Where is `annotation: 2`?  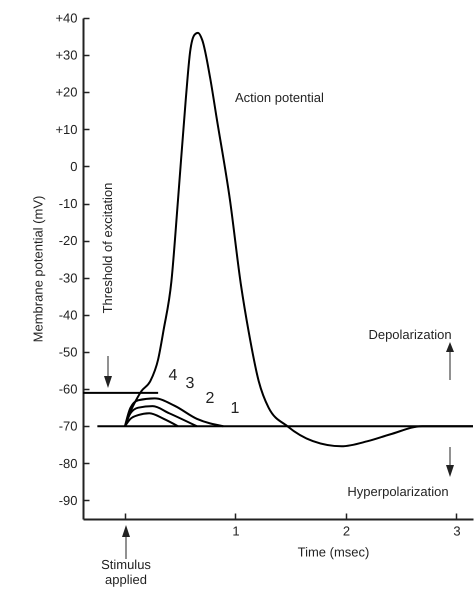
annotation: 2 is located at coordinates (210, 398).